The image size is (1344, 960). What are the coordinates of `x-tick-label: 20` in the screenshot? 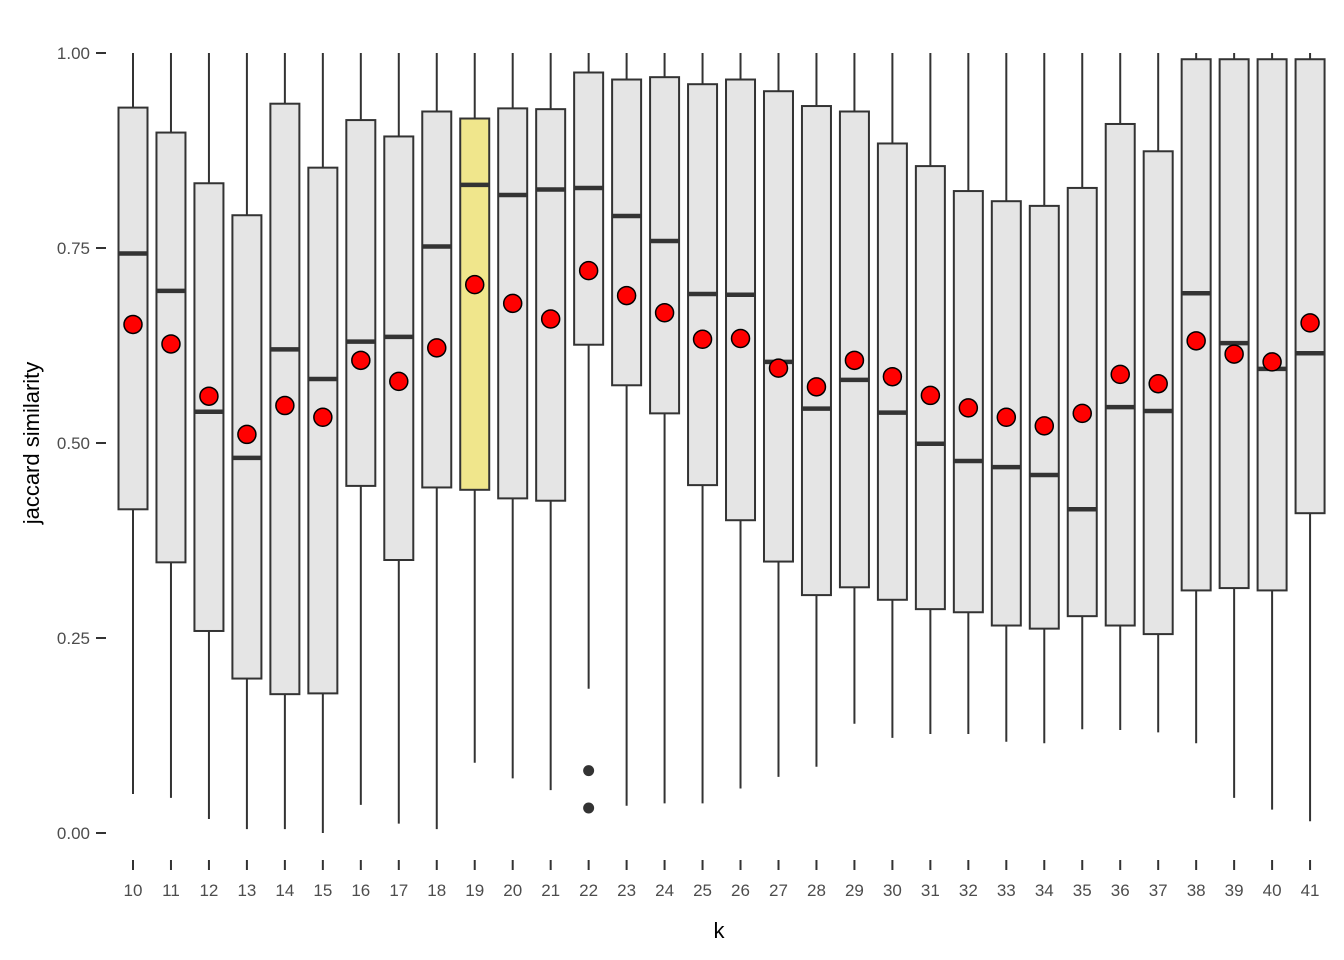 It's located at (512, 890).